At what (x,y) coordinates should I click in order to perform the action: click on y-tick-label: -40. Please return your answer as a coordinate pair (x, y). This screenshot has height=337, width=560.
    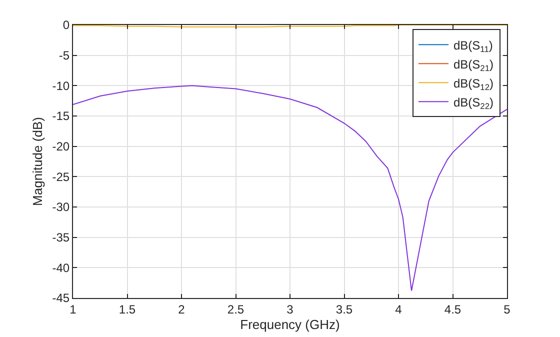
    Looking at the image, I should click on (61, 267).